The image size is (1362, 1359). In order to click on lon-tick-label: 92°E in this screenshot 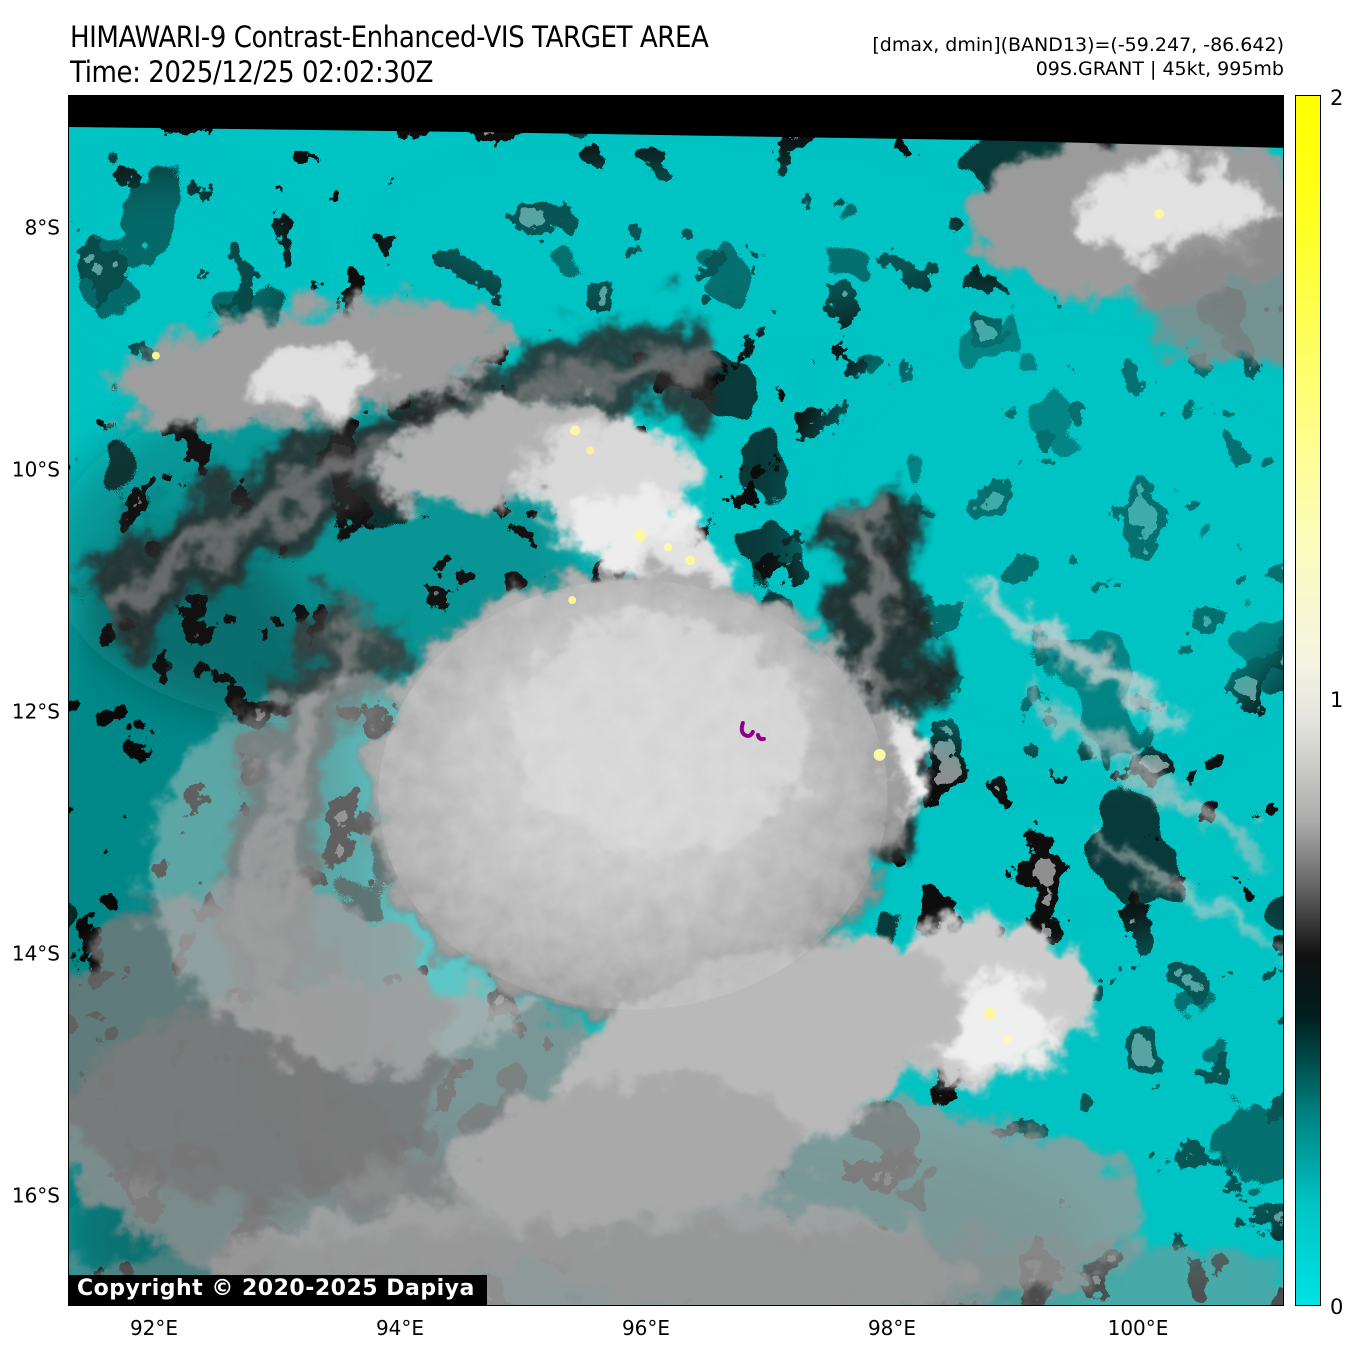, I will do `click(154, 1328)`.